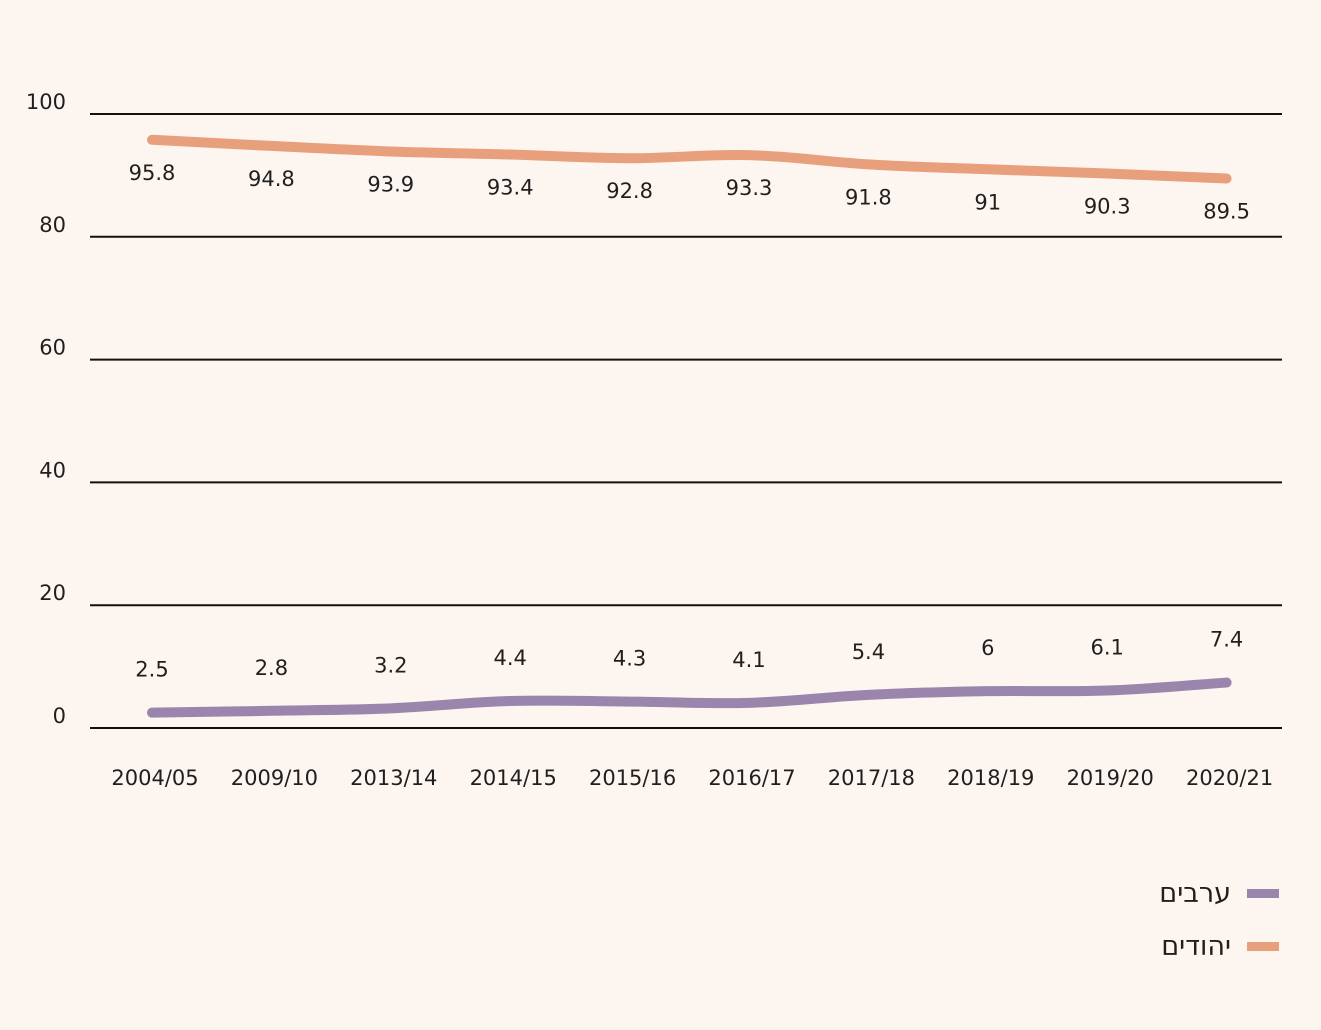 Image resolution: width=1321 pixels, height=1030 pixels. I want to click on data-label: 92.8, so click(629, 191).